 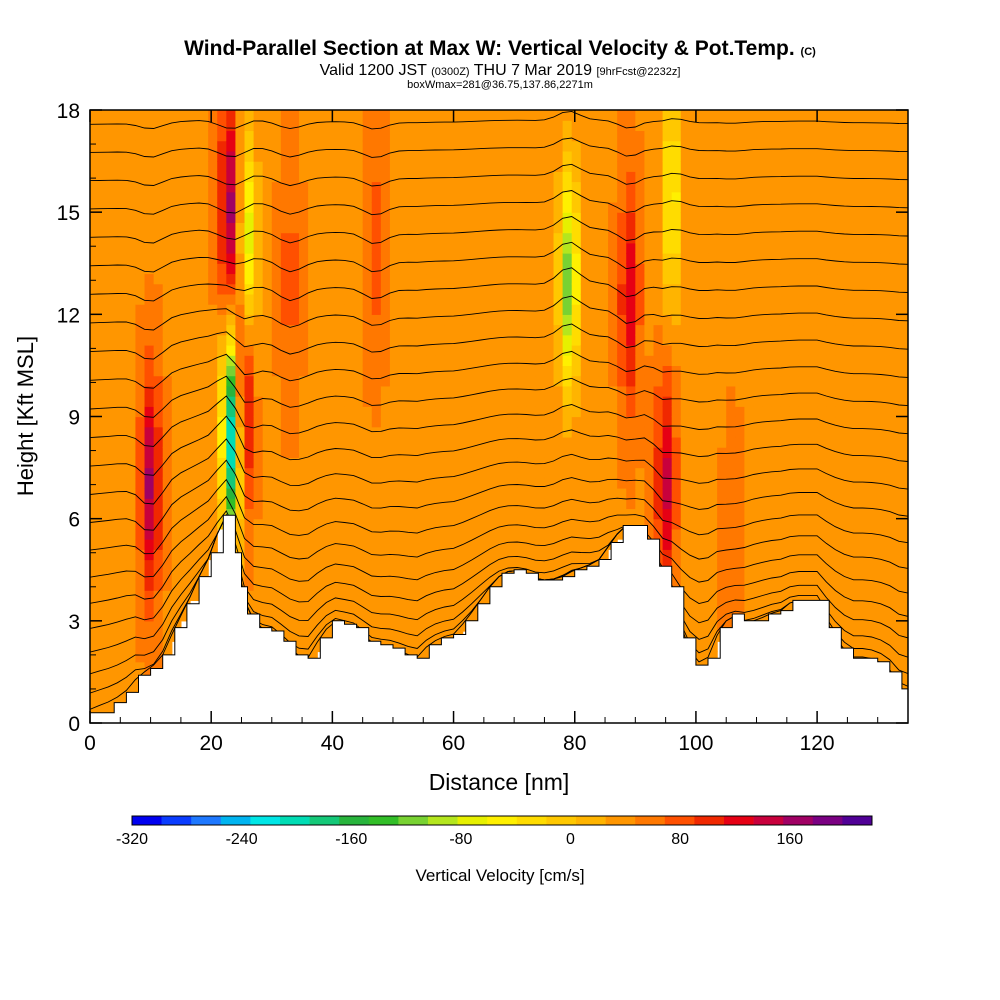 I want to click on valid-date: THU 7 Mar 2019, so click(x=533, y=70).